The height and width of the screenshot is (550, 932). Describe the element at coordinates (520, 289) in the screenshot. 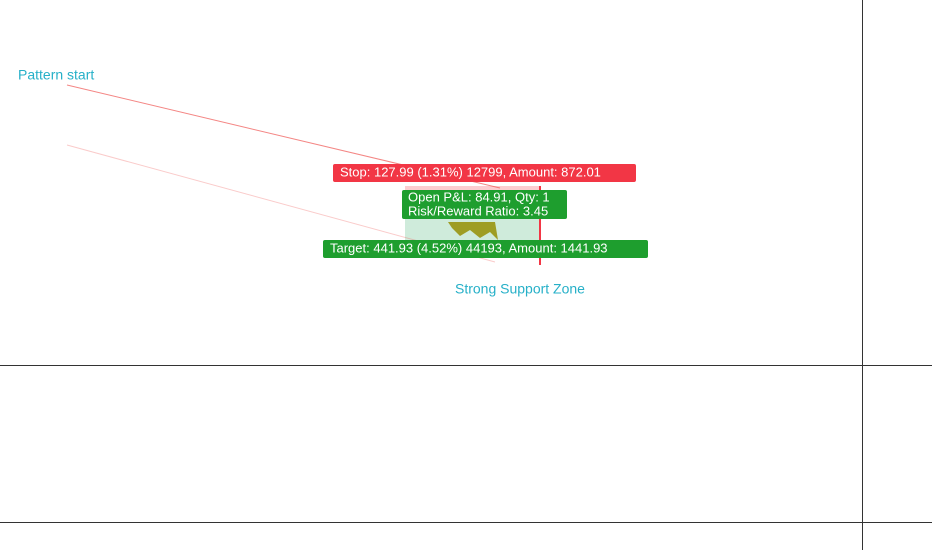

I see `support-label: Strong Support Zone` at that location.